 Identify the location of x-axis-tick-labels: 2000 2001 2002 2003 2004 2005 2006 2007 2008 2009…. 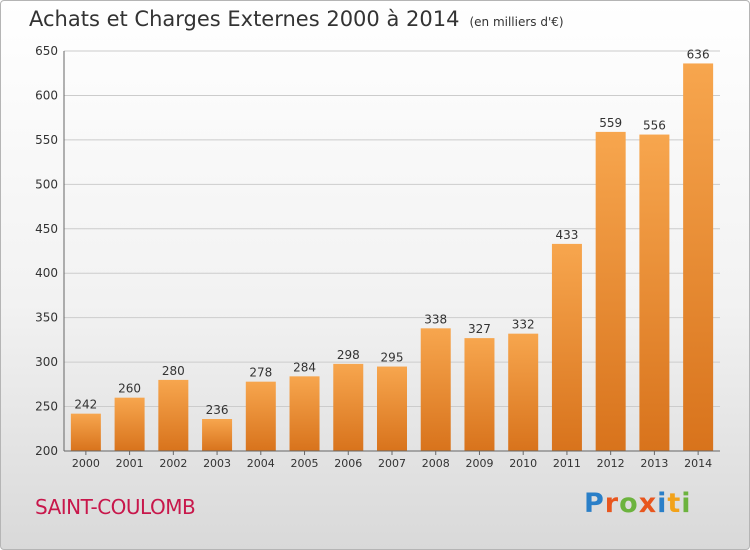
(392, 460).